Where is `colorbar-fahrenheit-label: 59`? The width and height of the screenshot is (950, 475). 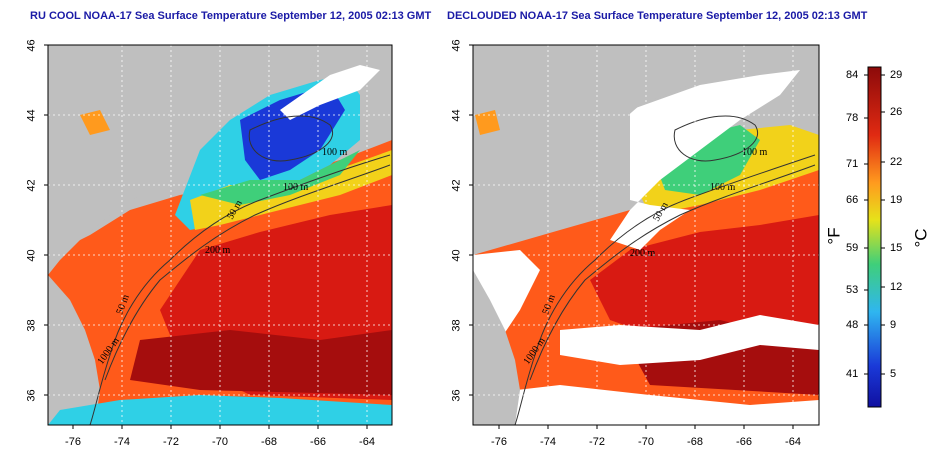
colorbar-fahrenheit-label: 59 is located at coordinates (852, 248).